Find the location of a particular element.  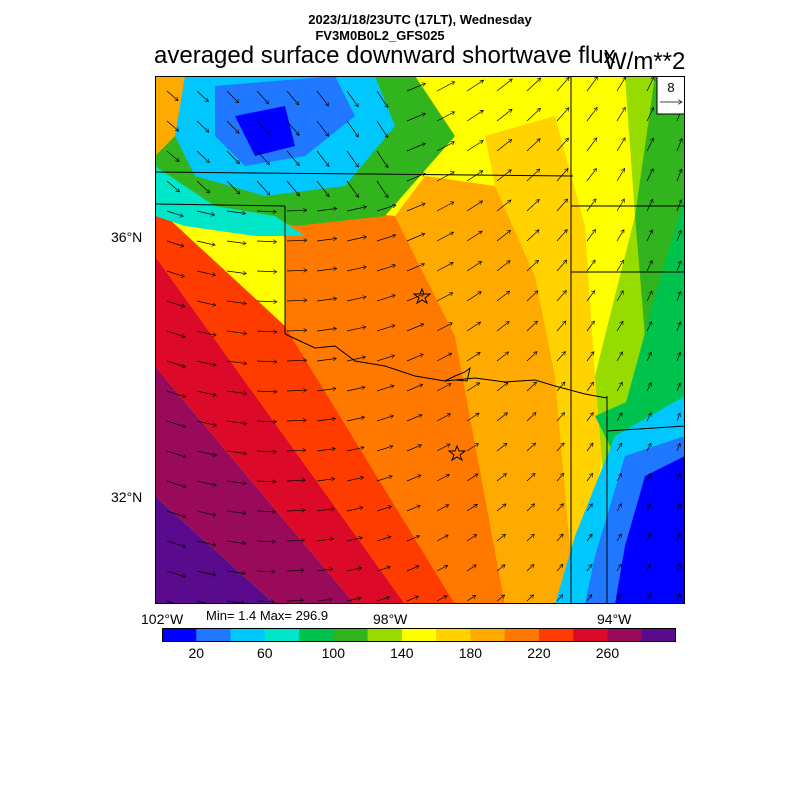

lon-label-102: 102°W is located at coordinates (162, 619).